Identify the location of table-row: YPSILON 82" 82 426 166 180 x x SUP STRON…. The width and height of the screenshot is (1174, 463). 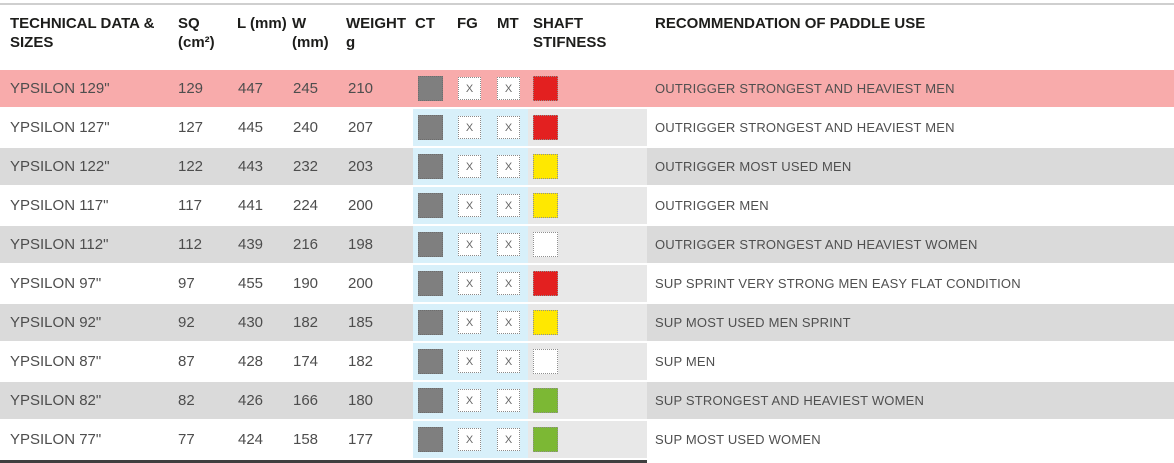
(587, 401).